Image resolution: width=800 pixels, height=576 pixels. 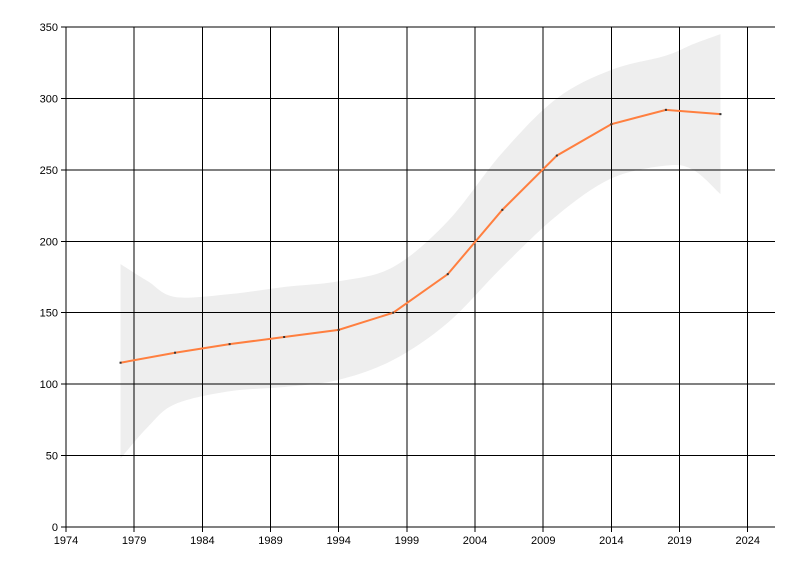 What do you see at coordinates (270, 541) in the screenshot?
I see `x-tick-label: 1989` at bounding box center [270, 541].